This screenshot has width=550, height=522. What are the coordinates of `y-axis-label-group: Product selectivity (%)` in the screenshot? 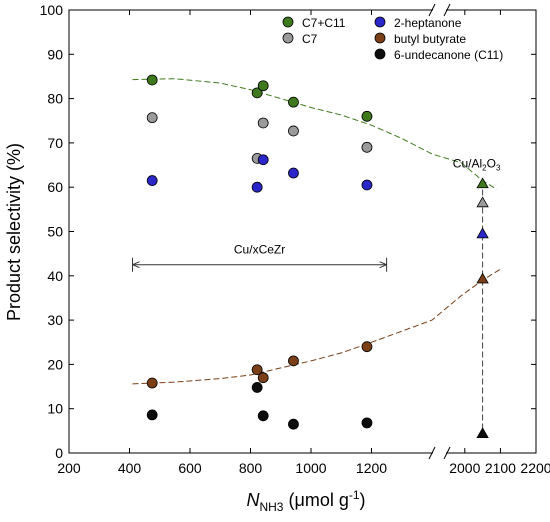 It's located at (14, 232).